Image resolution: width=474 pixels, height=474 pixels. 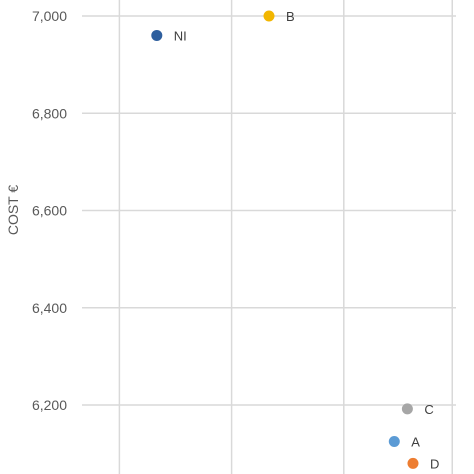 I want to click on y-axis-tick-labels: 6,200 6,400 6,600 6,800 7,000, so click(x=49, y=210).